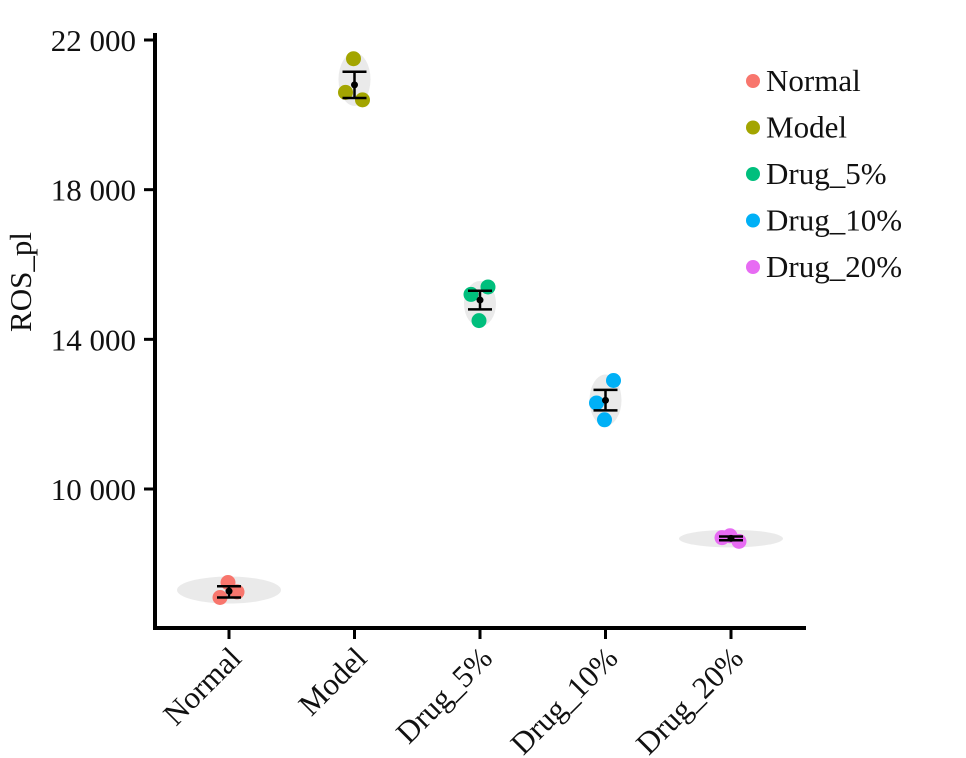 Image resolution: width=966 pixels, height=758 pixels. What do you see at coordinates (20, 282) in the screenshot?
I see `y-axis-title: ROS_pl` at bounding box center [20, 282].